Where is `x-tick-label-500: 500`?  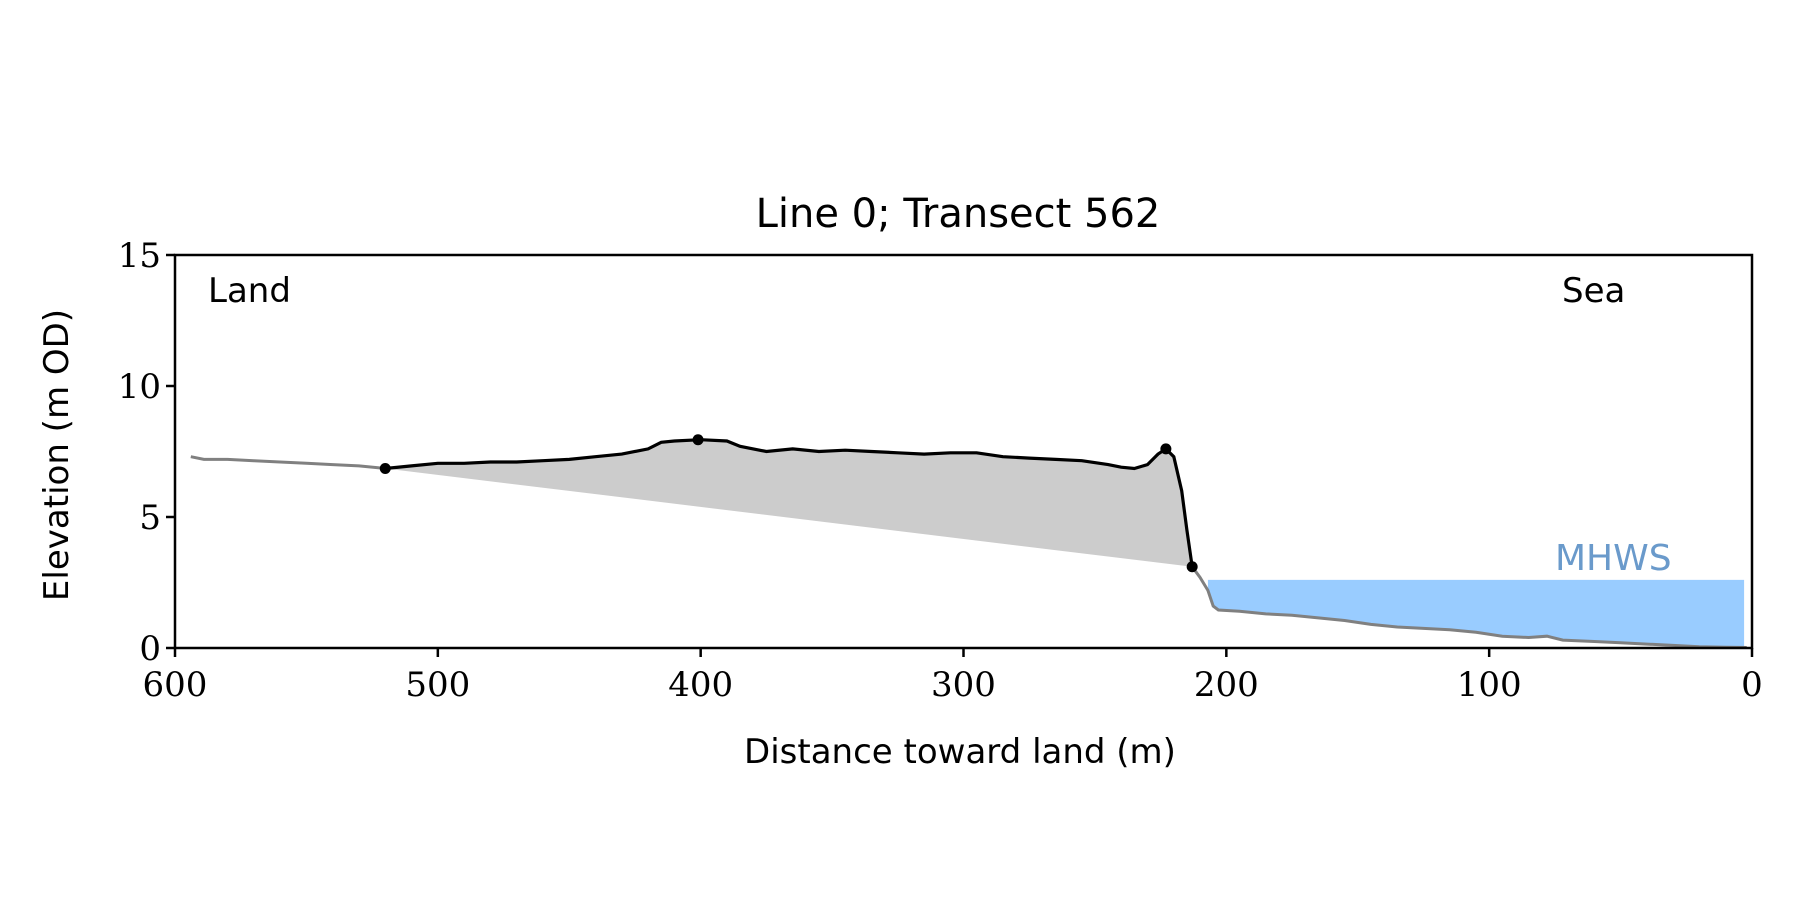
x-tick-label-500: 500 is located at coordinates (437, 685).